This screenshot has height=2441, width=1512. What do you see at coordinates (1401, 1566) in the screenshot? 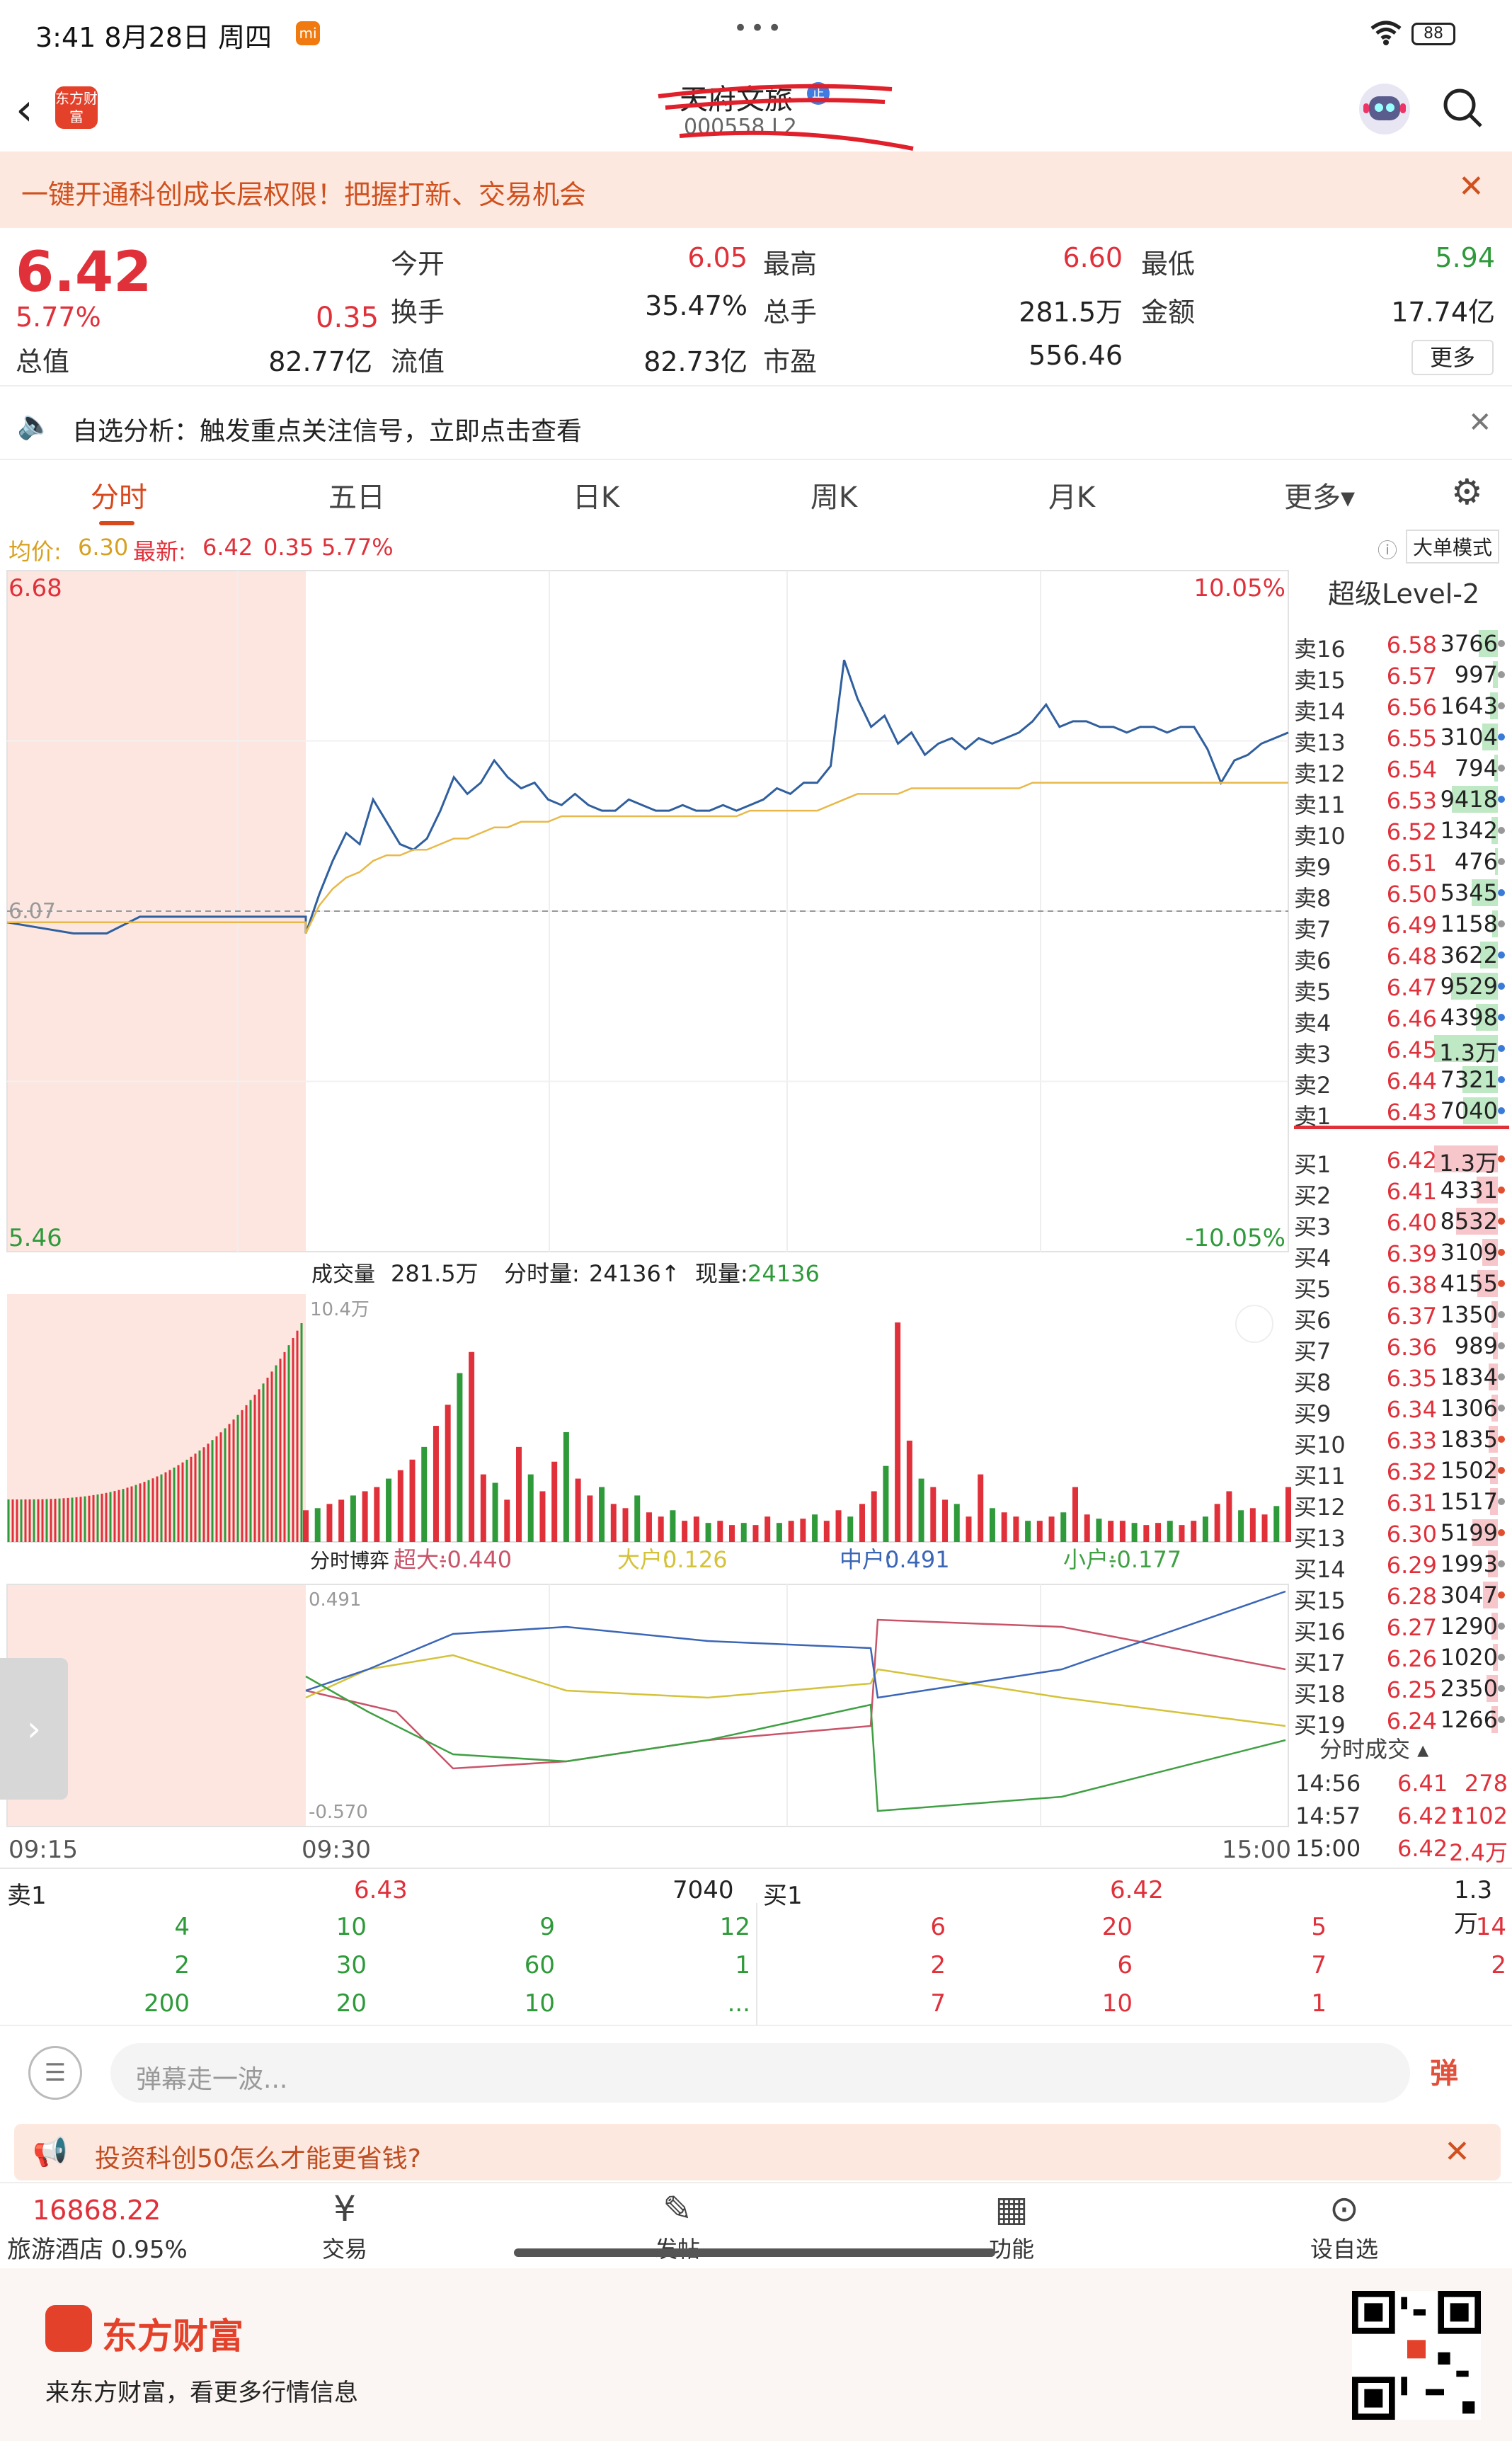
I see `bid-row: 买14 6.29 1993` at bounding box center [1401, 1566].